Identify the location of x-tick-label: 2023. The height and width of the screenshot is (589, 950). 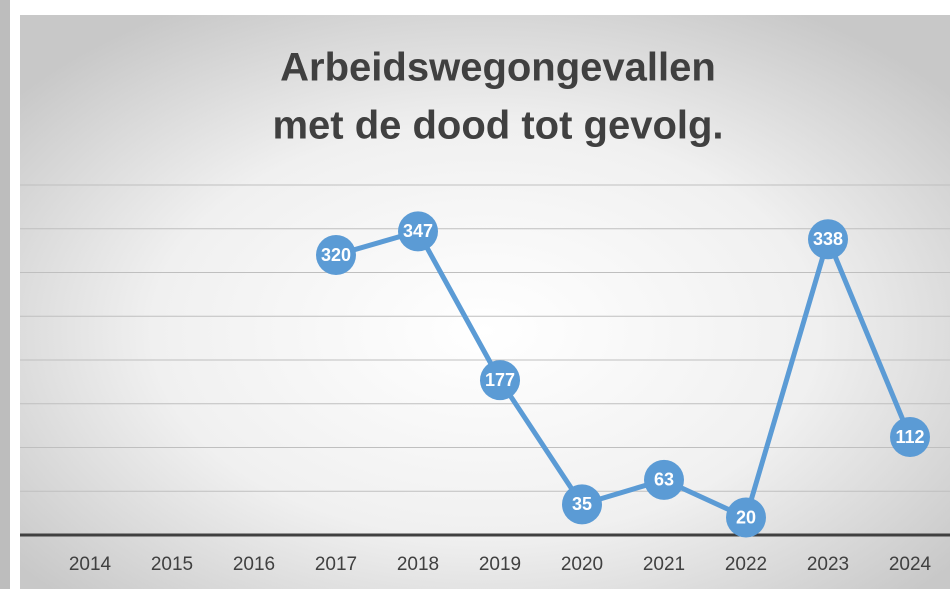
(828, 564).